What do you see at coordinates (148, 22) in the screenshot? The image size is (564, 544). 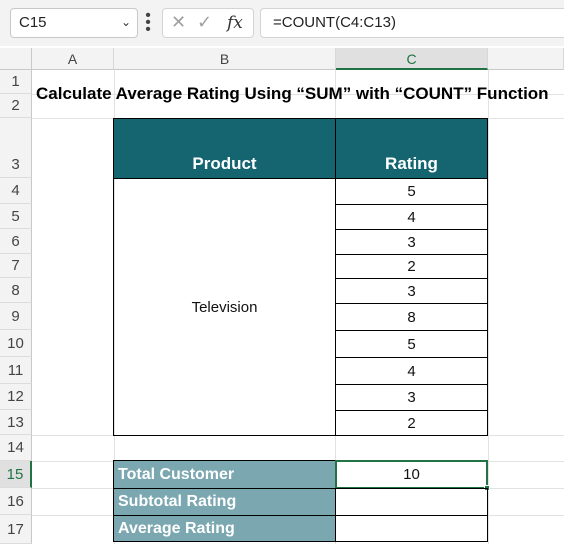 I see `more-options-icon: • • •` at bounding box center [148, 22].